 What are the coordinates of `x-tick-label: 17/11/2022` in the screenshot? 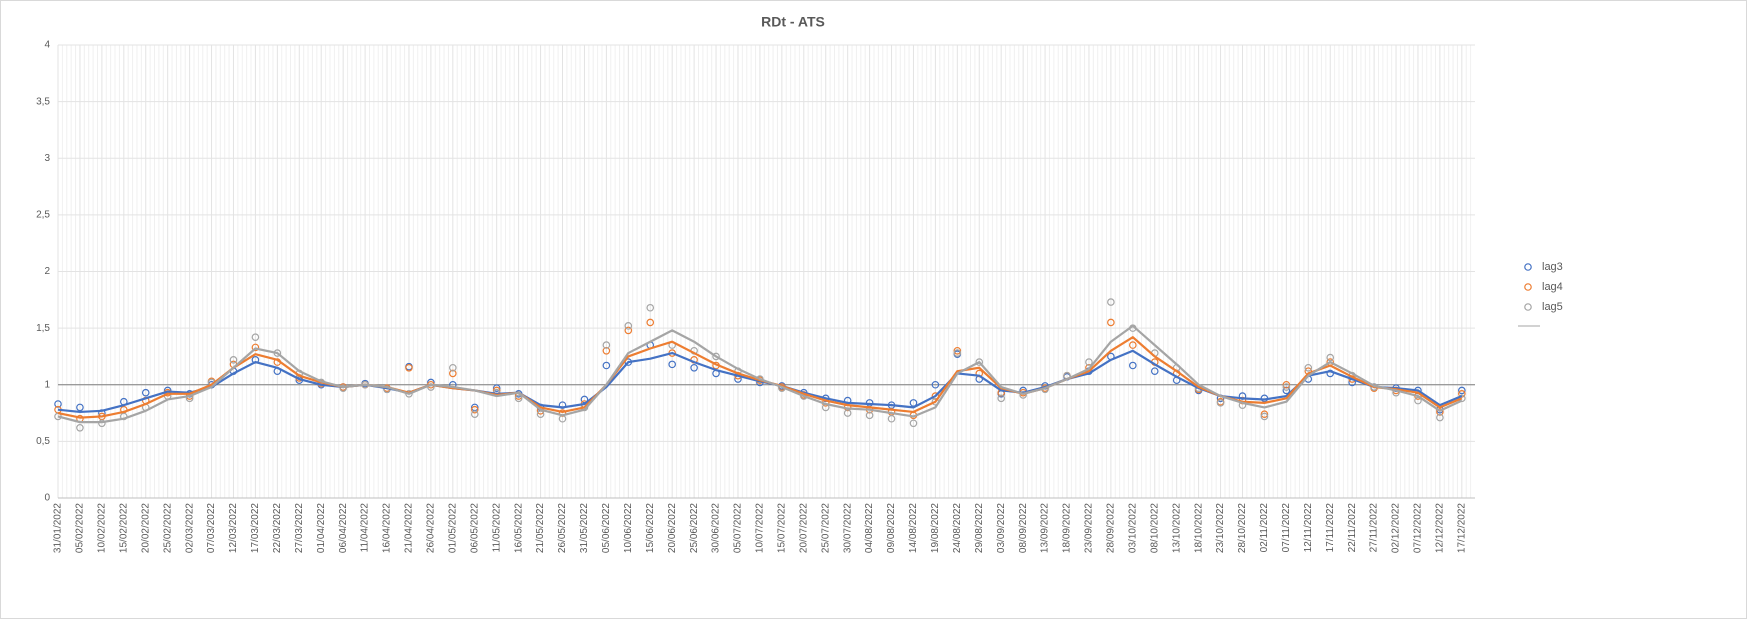 It's located at (1330, 528).